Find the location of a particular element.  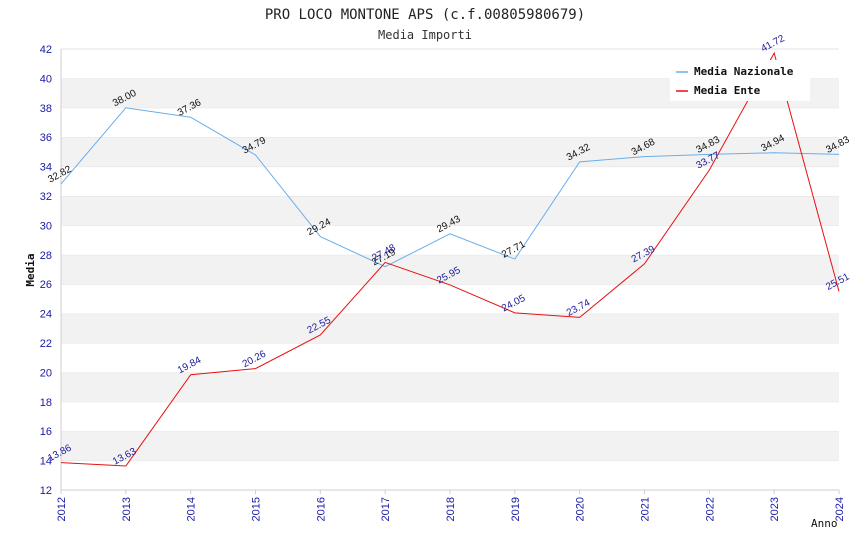

chart-title: PRO LOCO MONTONE APS (c.f.00805980679) is located at coordinates (425, 15).